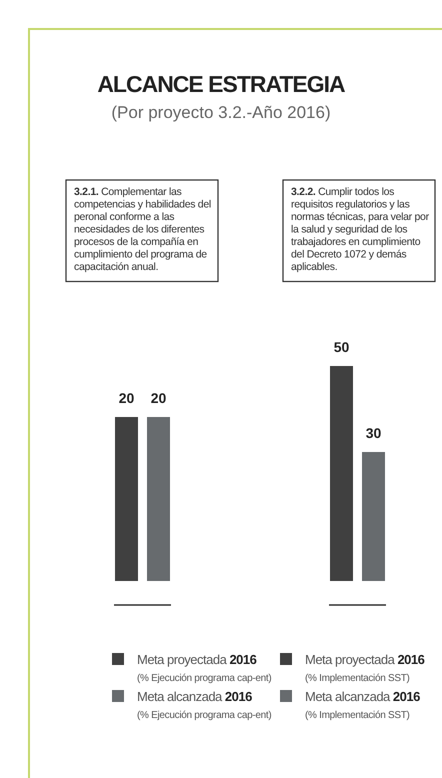 This screenshot has height=778, width=442. What do you see at coordinates (342, 347) in the screenshot?
I see `data-label: 50` at bounding box center [342, 347].